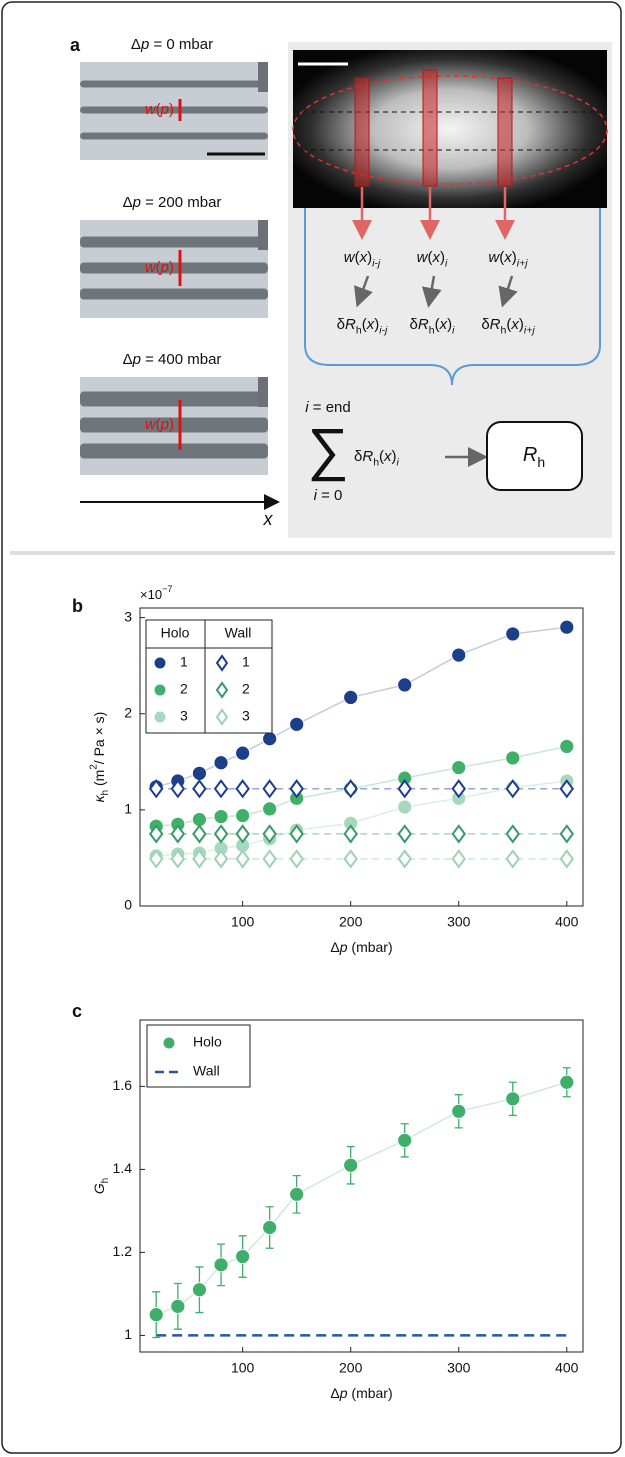 The width and height of the screenshot is (625, 1457). I want to click on sum-term: δRh(x)i, so click(377, 458).